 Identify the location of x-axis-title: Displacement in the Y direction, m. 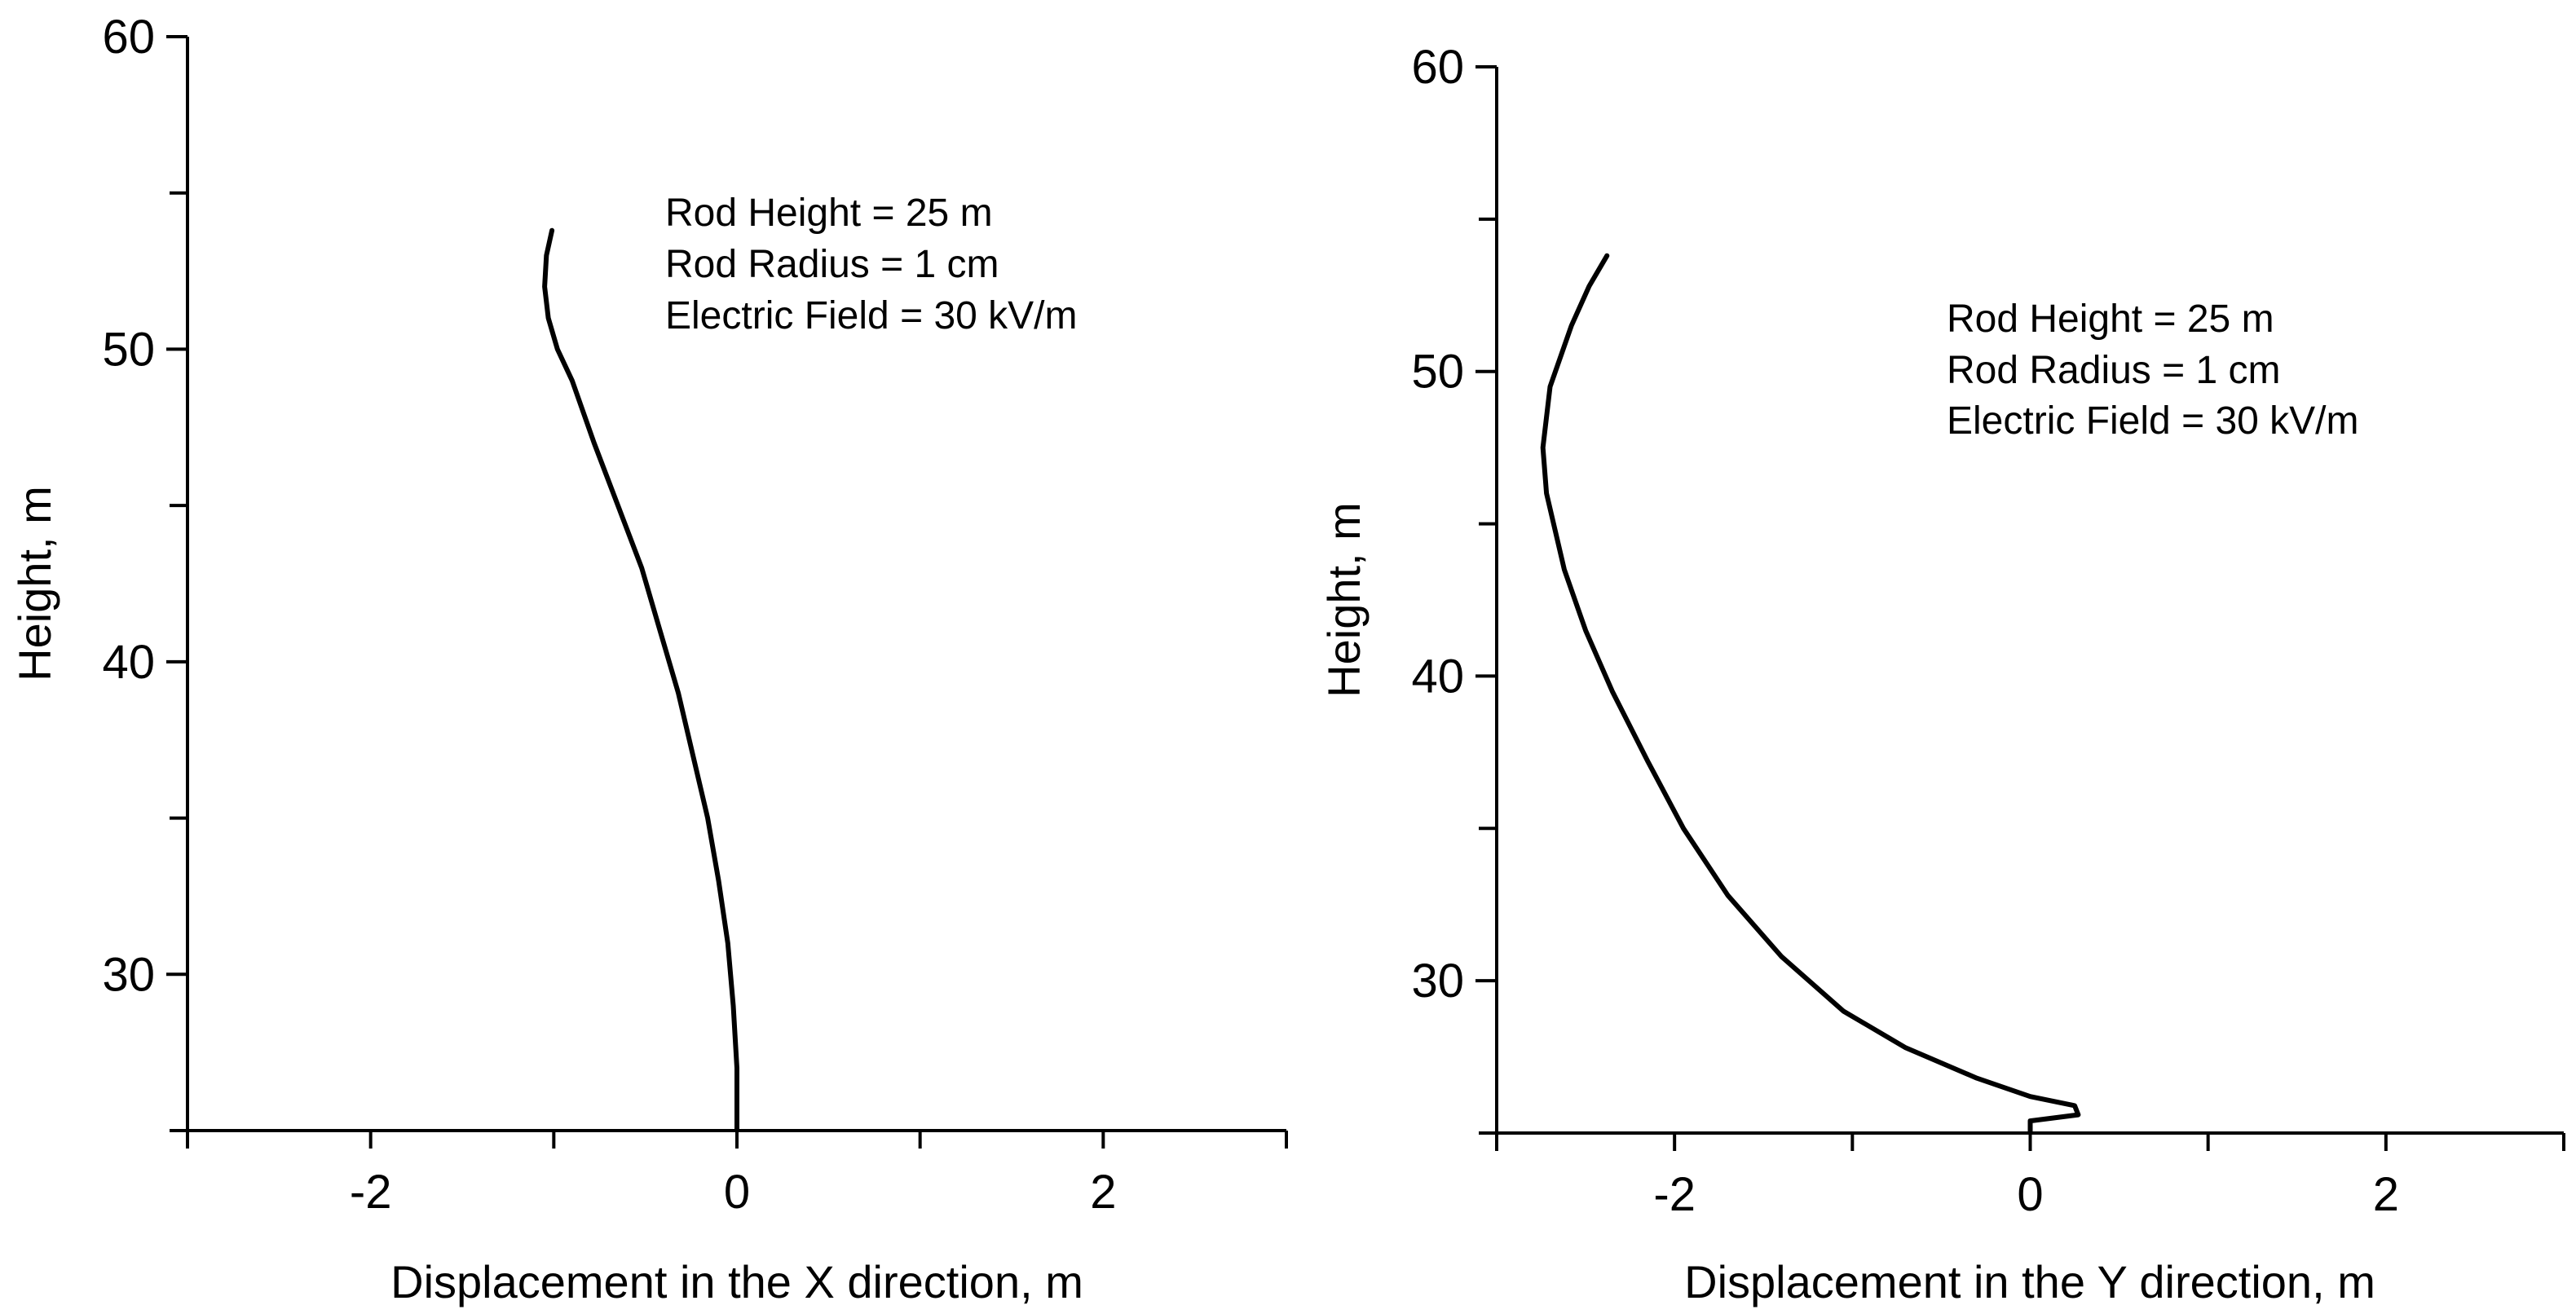
(2029, 1281).